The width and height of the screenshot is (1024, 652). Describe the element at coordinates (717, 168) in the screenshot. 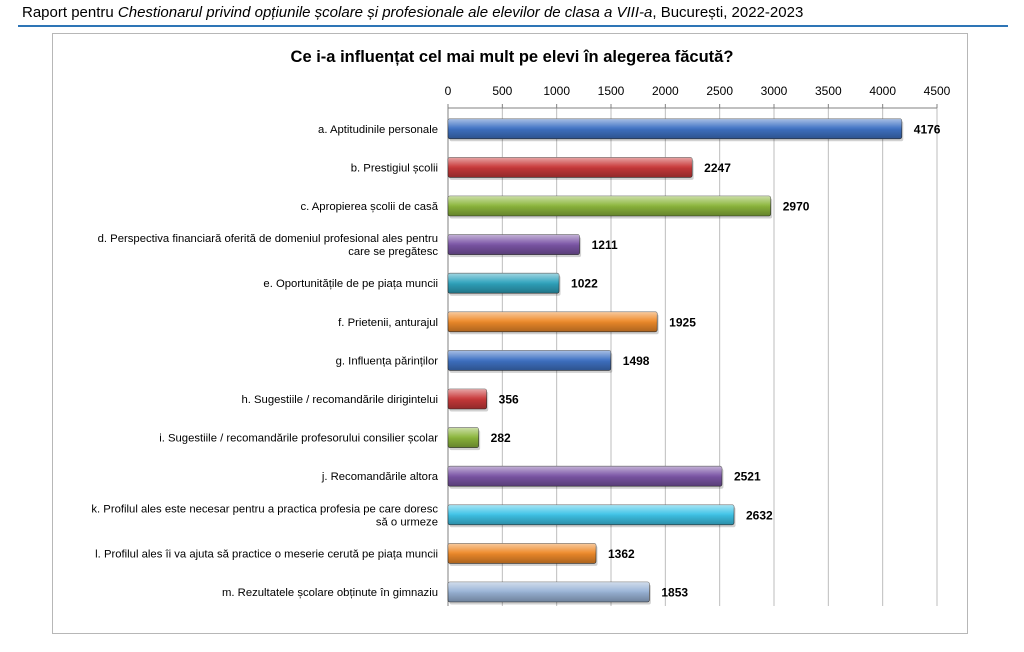

I see `data-label: 2247` at that location.